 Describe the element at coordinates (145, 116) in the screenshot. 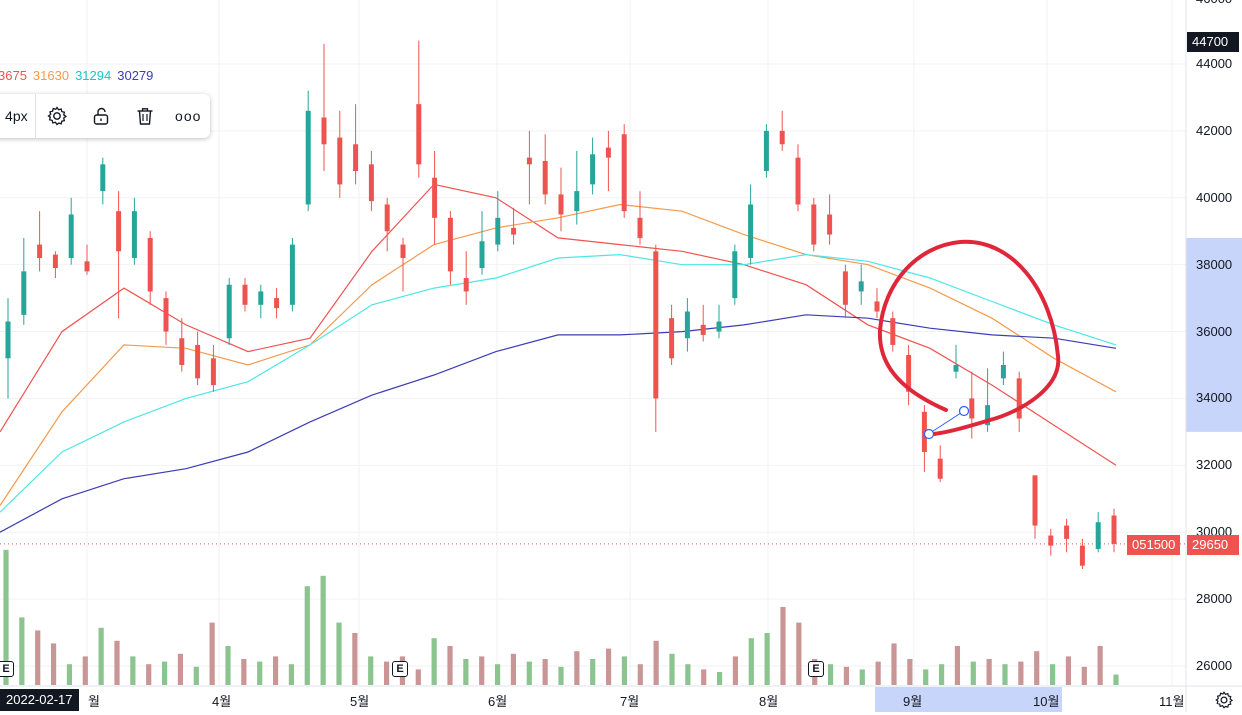

I see `delete-button` at that location.